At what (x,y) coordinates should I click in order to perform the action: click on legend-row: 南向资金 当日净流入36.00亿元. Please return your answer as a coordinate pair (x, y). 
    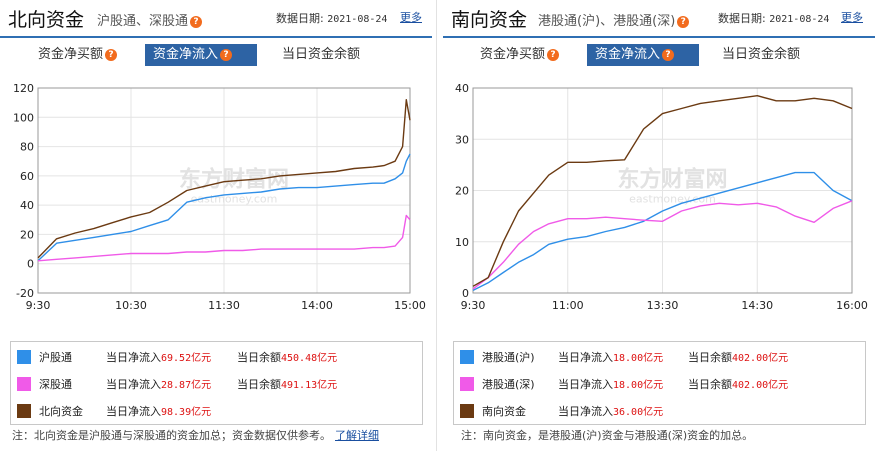
    Looking at the image, I should click on (659, 410).